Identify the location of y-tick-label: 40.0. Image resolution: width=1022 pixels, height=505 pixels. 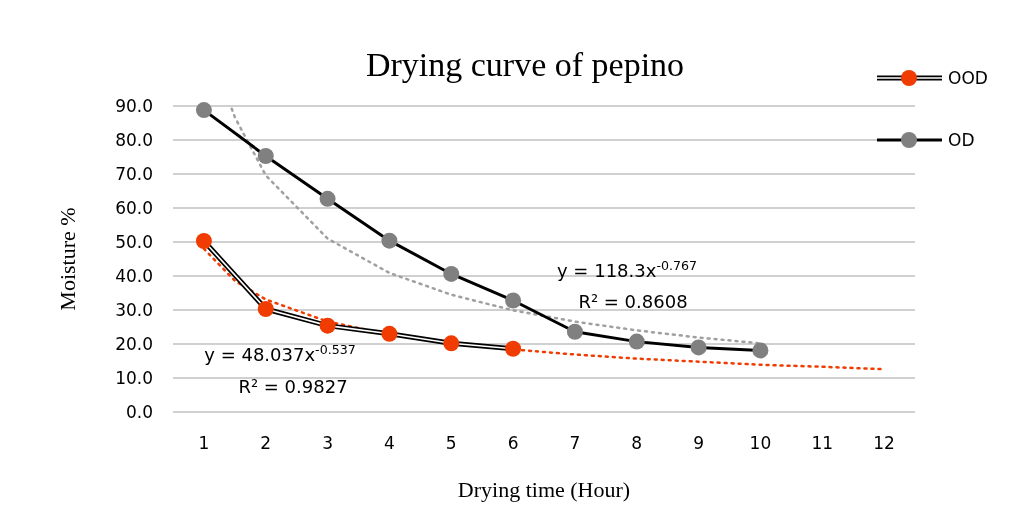
(134, 275).